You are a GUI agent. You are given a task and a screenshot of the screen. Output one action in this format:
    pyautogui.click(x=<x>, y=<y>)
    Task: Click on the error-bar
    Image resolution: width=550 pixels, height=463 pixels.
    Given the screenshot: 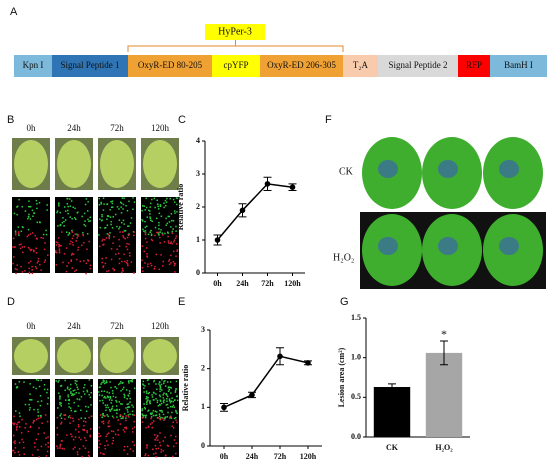 What is the action you would take?
    pyautogui.click(x=444, y=353)
    